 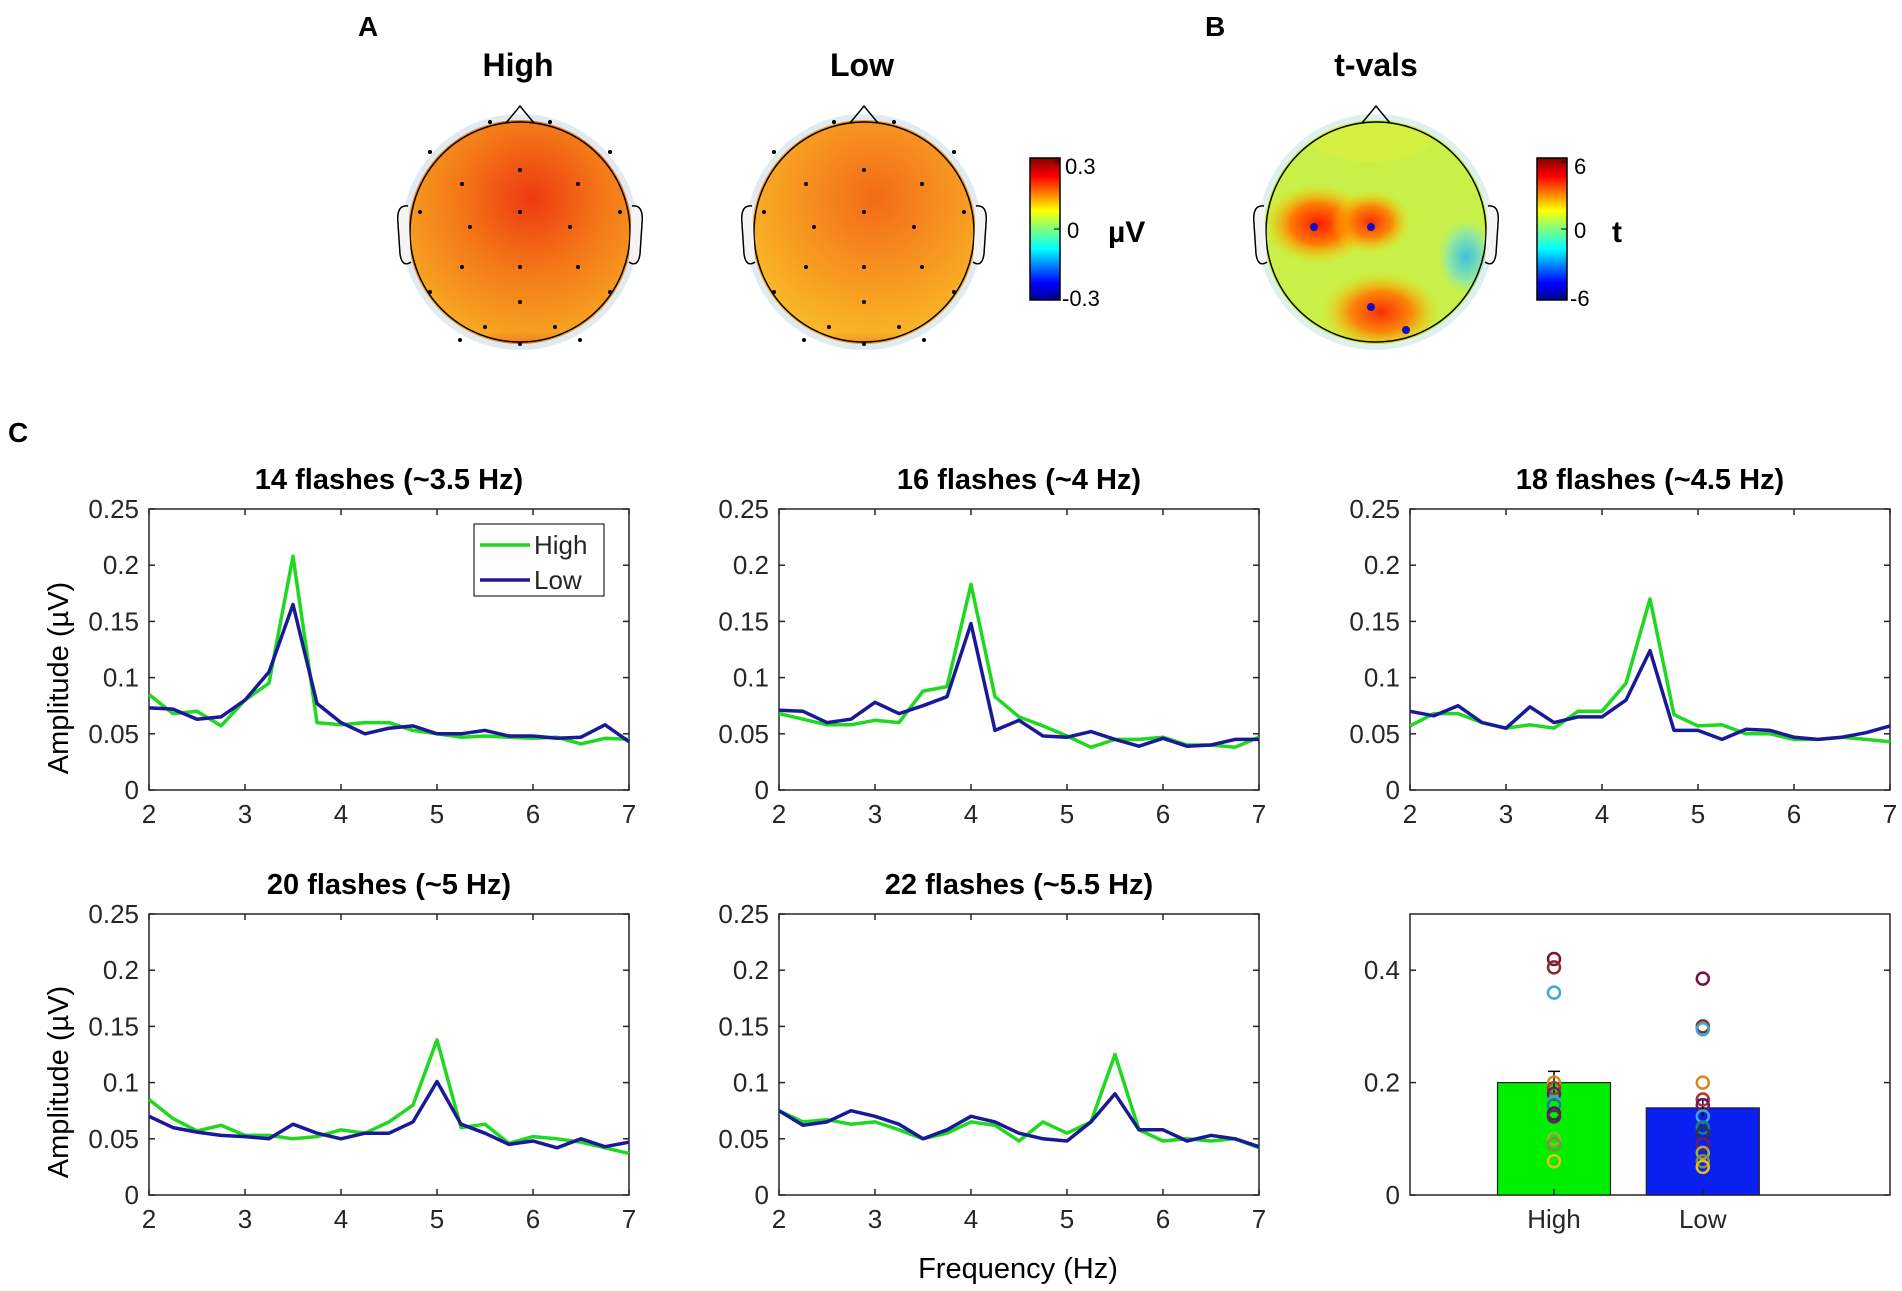 What do you see at coordinates (1073, 230) in the screenshot?
I see `colorbar-uv-mid: 0` at bounding box center [1073, 230].